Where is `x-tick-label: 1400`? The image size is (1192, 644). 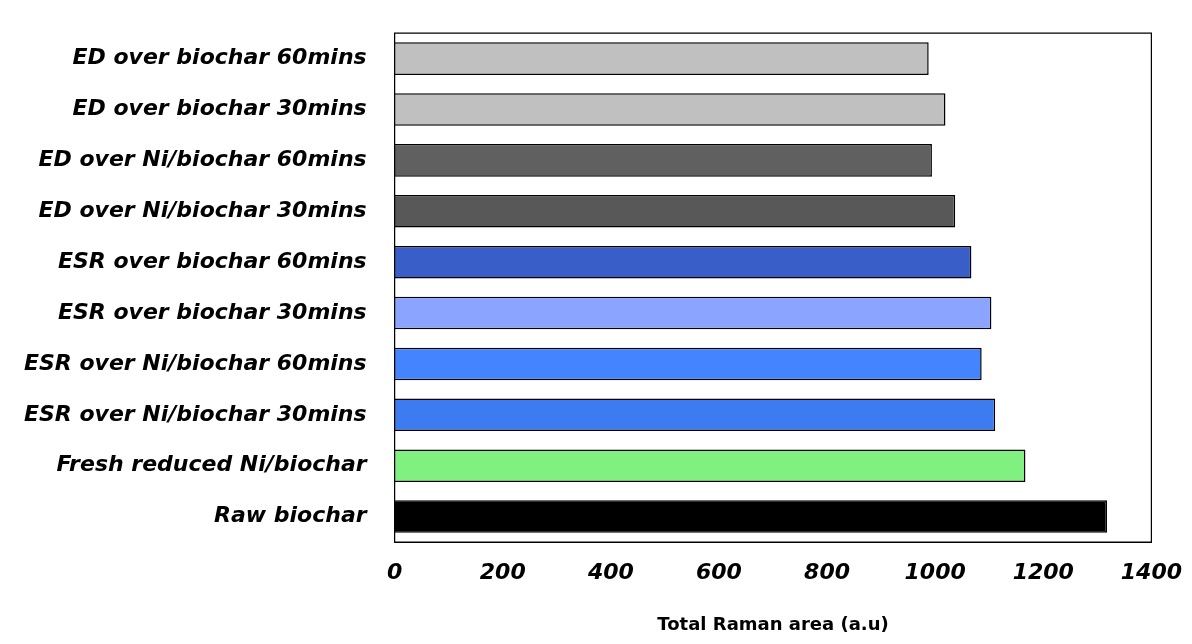 x-tick-label: 1400 is located at coordinates (1151, 571).